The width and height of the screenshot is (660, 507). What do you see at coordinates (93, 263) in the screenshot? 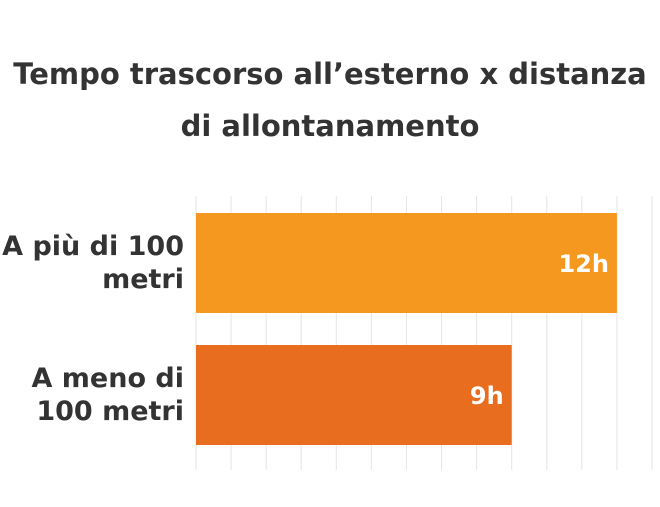
I see `category-label: A più di 100 metri` at bounding box center [93, 263].